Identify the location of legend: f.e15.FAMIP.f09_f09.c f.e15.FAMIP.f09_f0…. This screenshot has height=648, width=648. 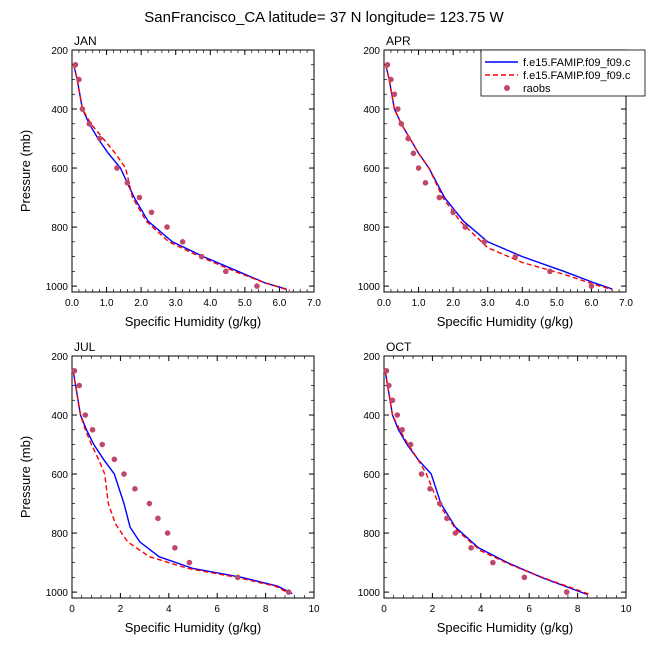
(563, 73).